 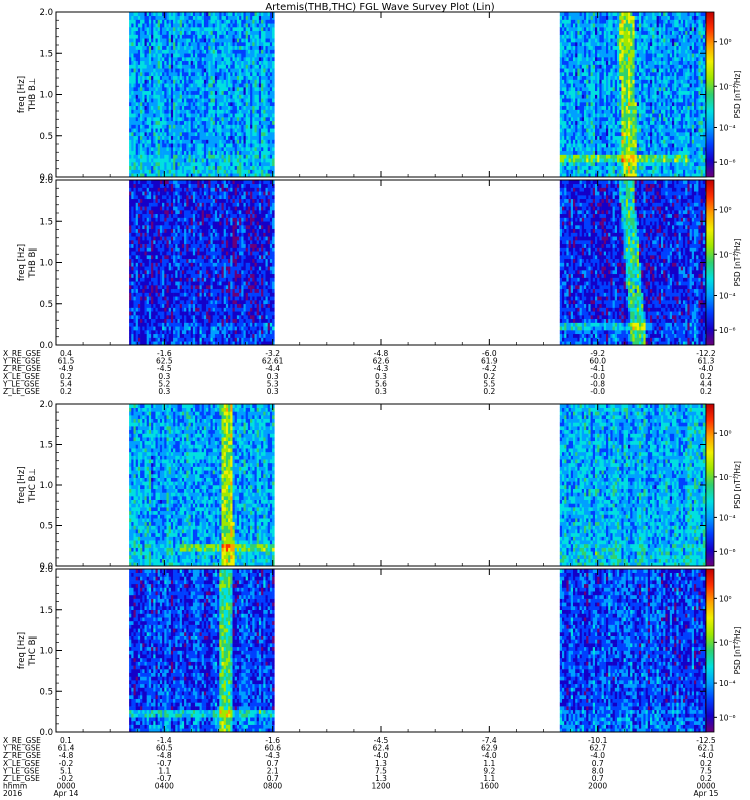 What do you see at coordinates (21, 778) in the screenshot?
I see `ephemeris-row-label: Z_LE_GSE` at bounding box center [21, 778].